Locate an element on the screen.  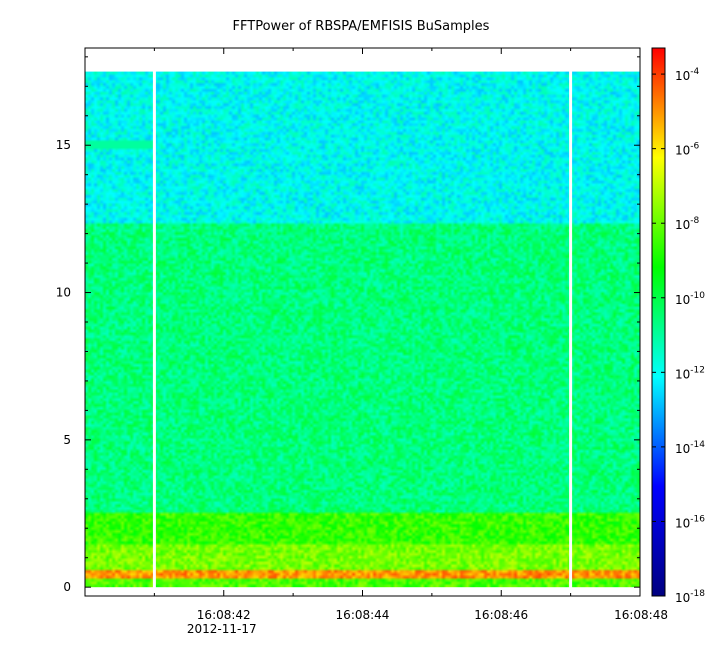
x-date-label: 2012-11-17 is located at coordinates (222, 629).